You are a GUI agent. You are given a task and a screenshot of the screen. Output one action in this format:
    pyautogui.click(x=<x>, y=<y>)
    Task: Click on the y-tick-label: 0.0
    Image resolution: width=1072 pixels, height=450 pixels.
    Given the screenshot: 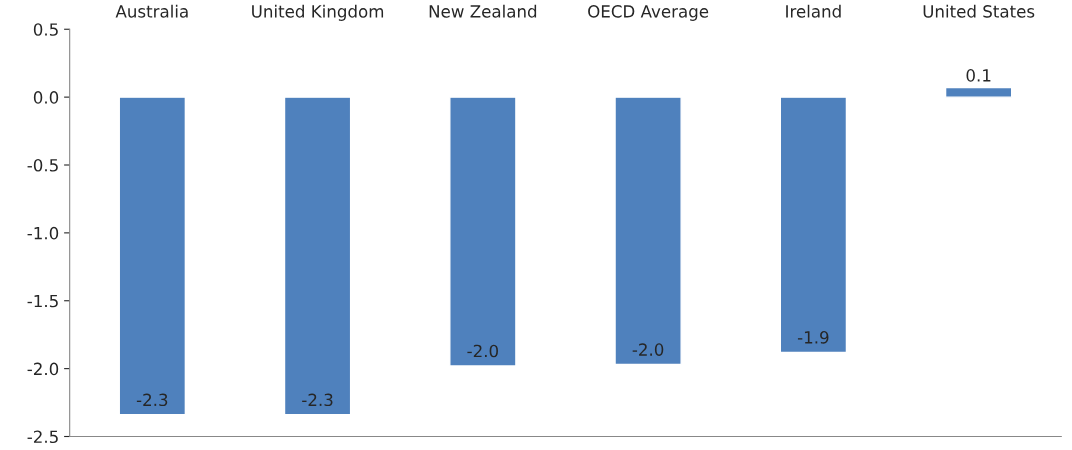 What is the action you would take?
    pyautogui.click(x=46, y=97)
    